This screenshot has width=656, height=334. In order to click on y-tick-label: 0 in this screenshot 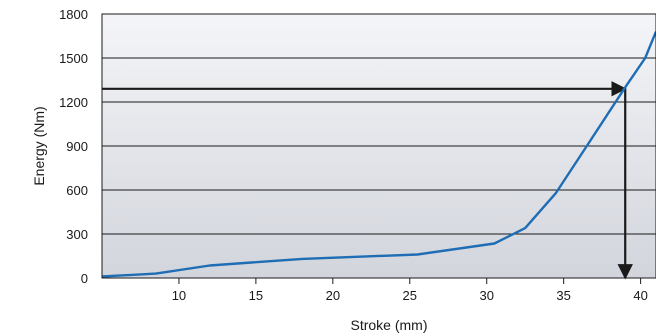, I will do `click(84, 278)`.